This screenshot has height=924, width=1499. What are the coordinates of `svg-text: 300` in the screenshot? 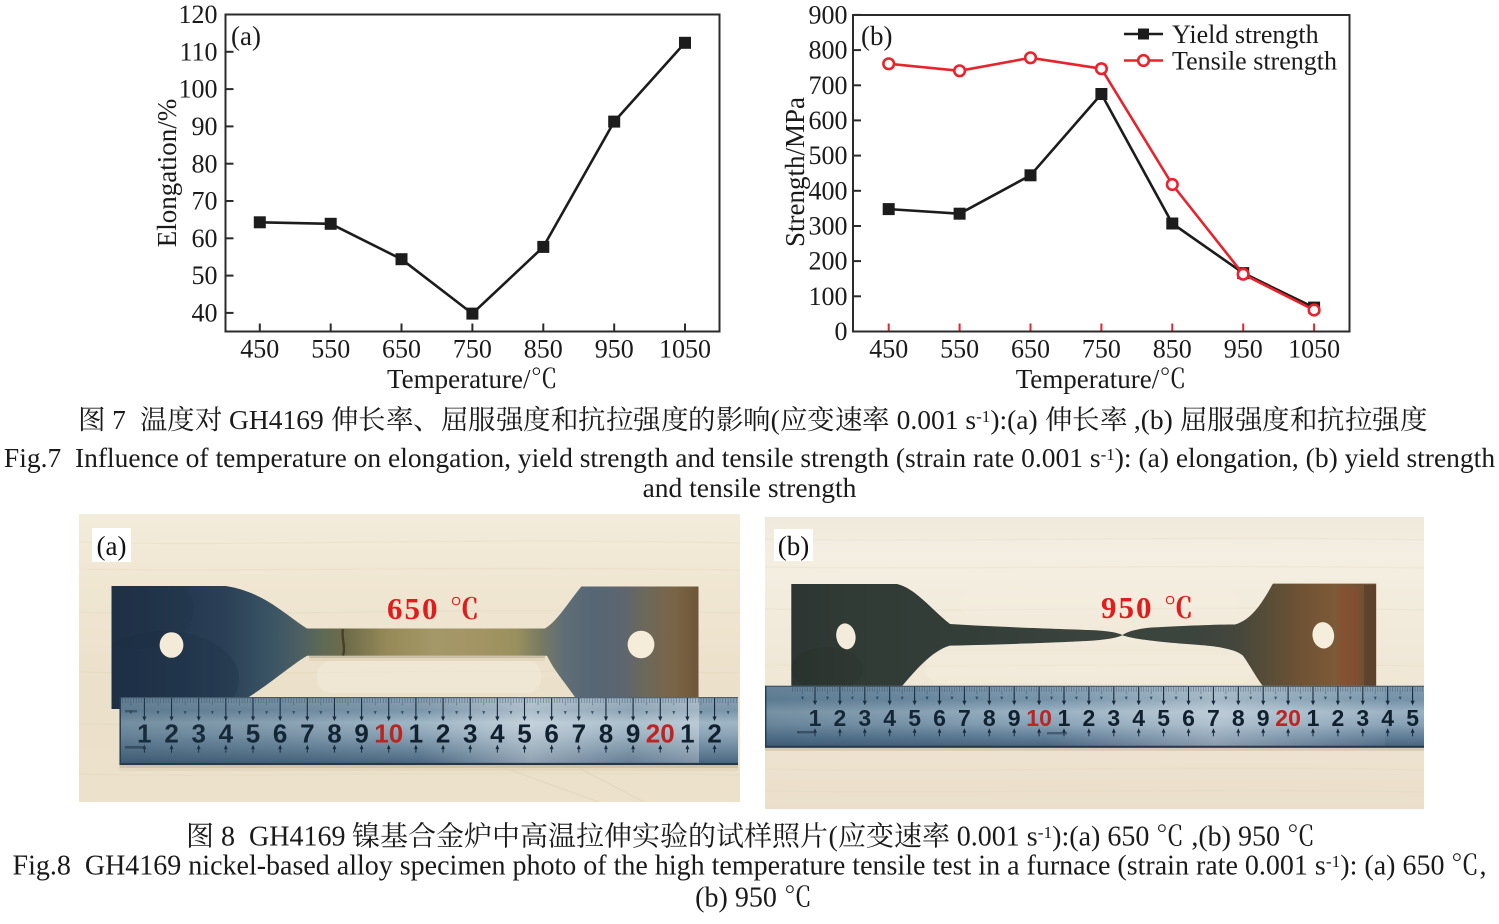 It's located at (828, 226).